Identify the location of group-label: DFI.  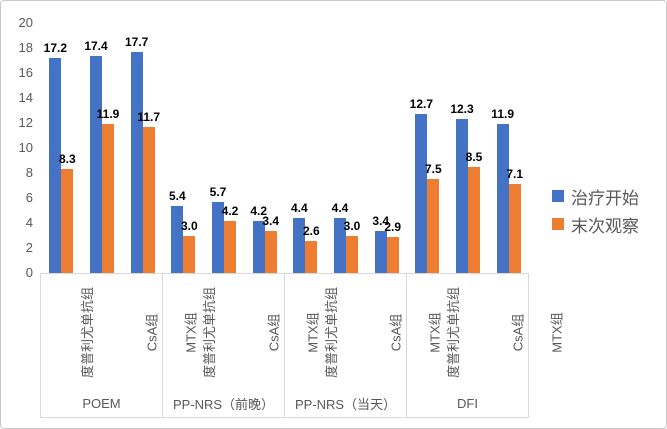
(467, 403).